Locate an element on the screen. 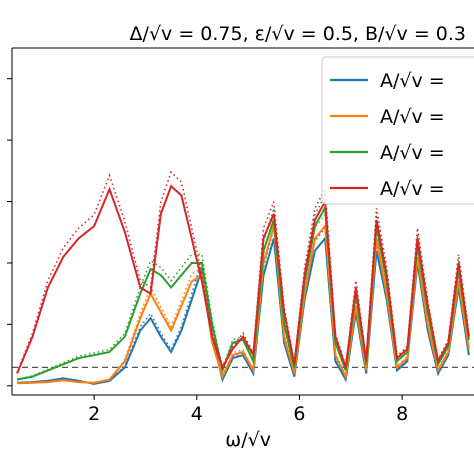  x-axis: 2 4 6 8 is located at coordinates (248, 410).